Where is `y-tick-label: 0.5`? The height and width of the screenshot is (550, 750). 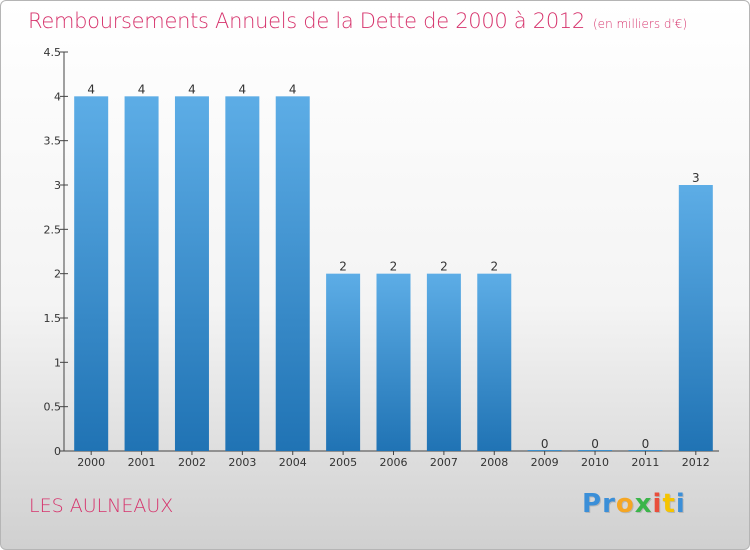
y-tick-label: 0.5 is located at coordinates (53, 407).